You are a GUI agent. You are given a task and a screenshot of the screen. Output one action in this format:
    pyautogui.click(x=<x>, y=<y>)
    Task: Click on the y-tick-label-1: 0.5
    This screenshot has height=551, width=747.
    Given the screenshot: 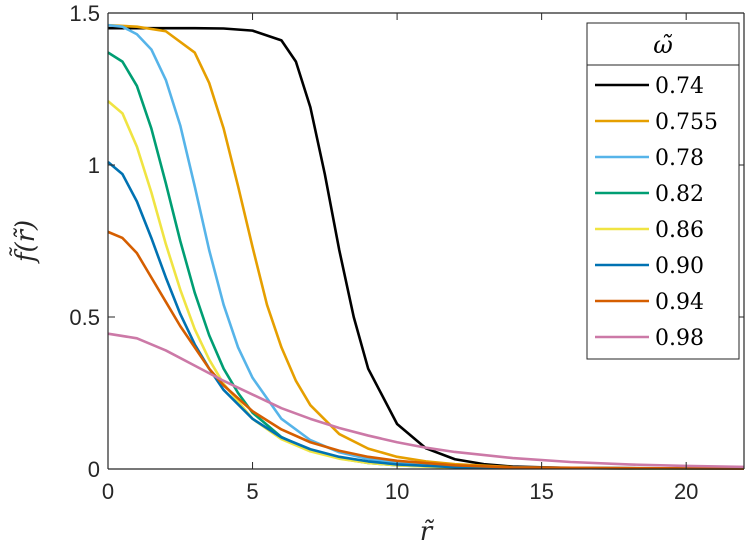 What is the action you would take?
    pyautogui.click(x=84, y=317)
    